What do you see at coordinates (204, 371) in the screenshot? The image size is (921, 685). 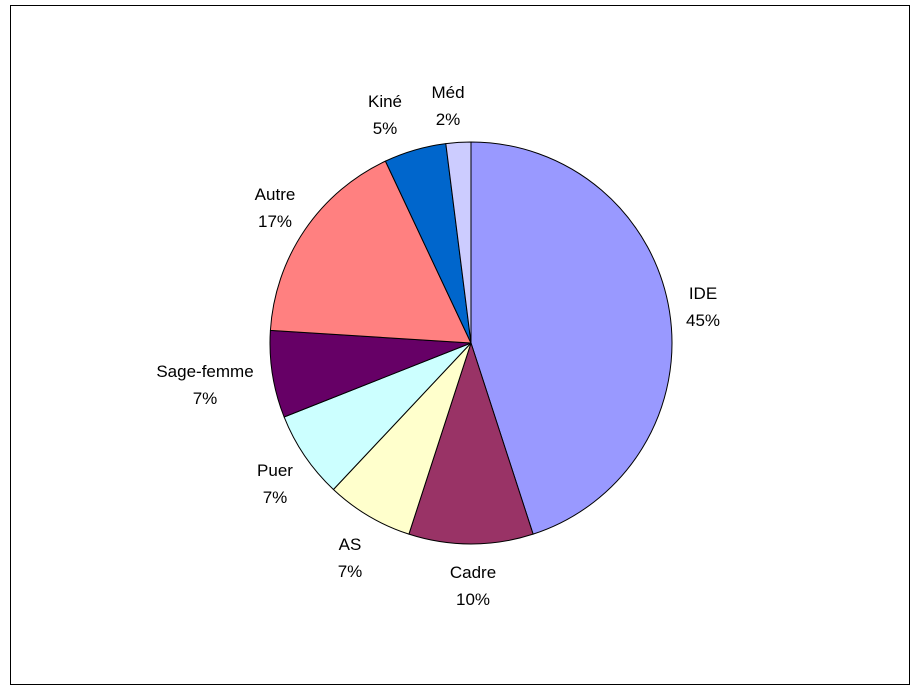 I see `slice-label: Sage-femme` at bounding box center [204, 371].